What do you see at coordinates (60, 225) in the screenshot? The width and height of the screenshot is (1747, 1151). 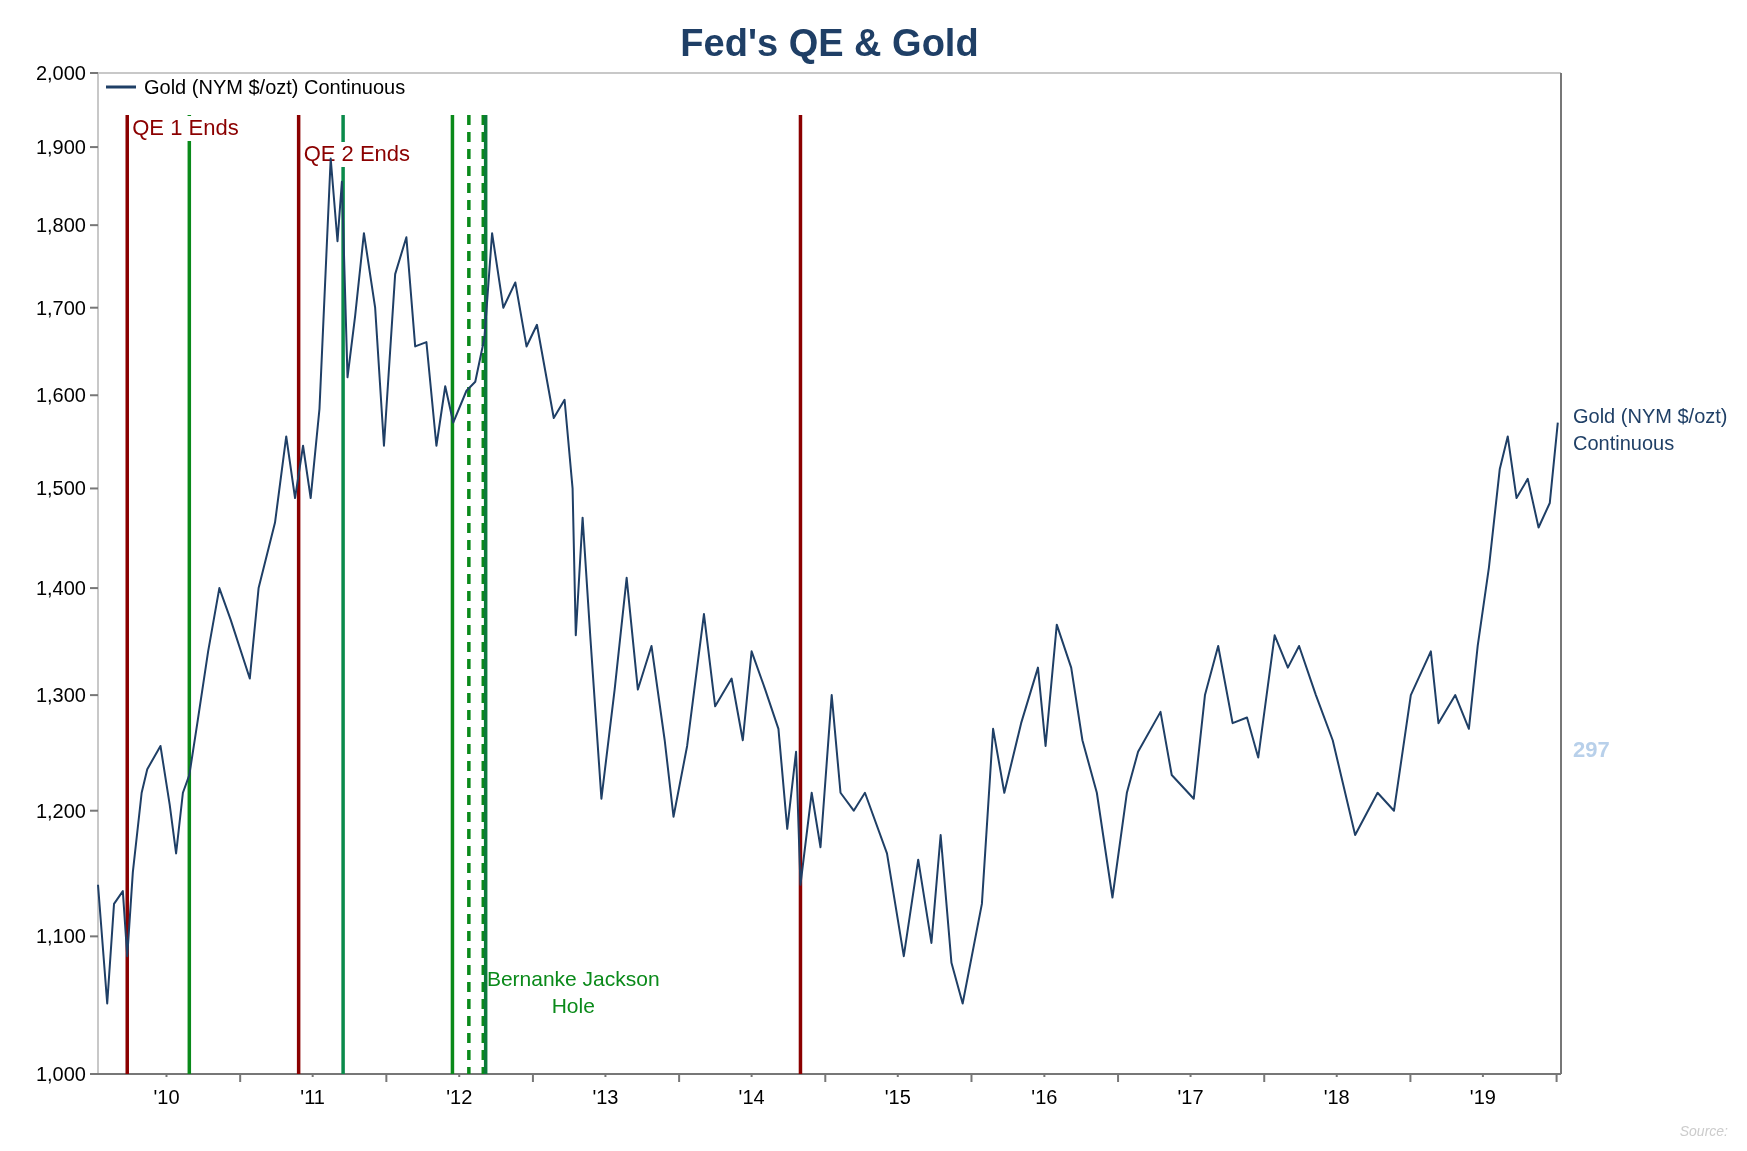 I see `y-tick-label: 1,800` at bounding box center [60, 225].